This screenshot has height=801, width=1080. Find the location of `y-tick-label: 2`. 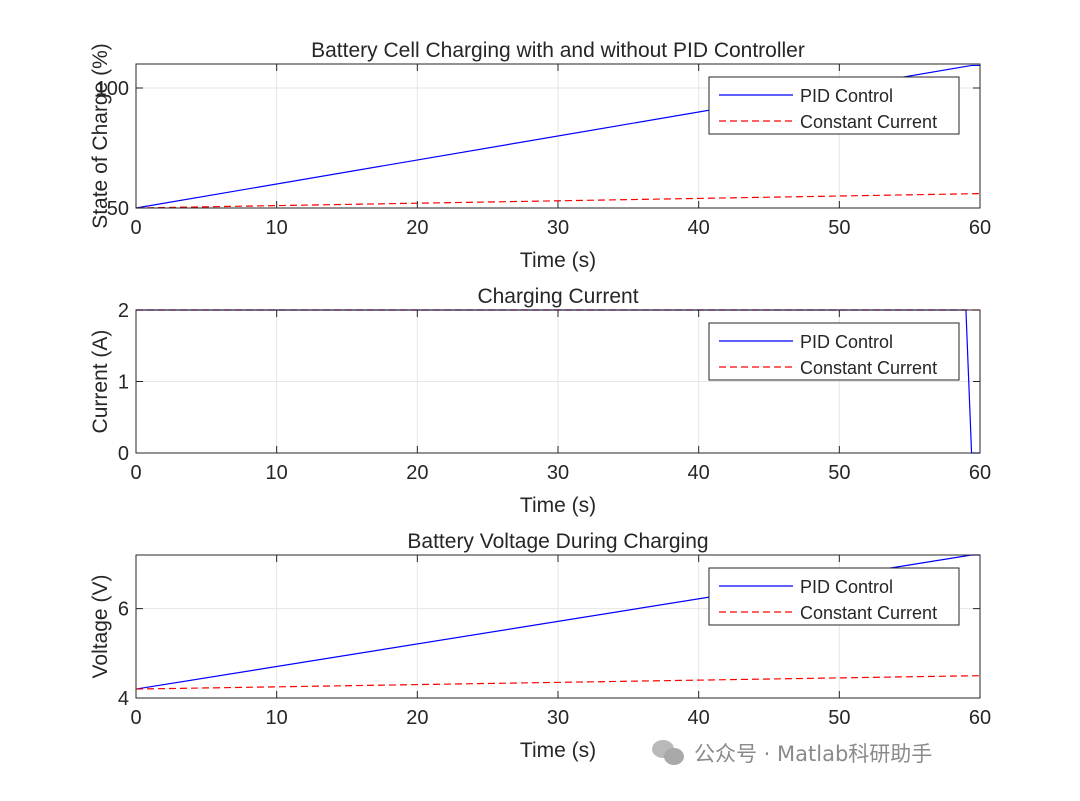

y-tick-label: 2 is located at coordinates (123, 311).